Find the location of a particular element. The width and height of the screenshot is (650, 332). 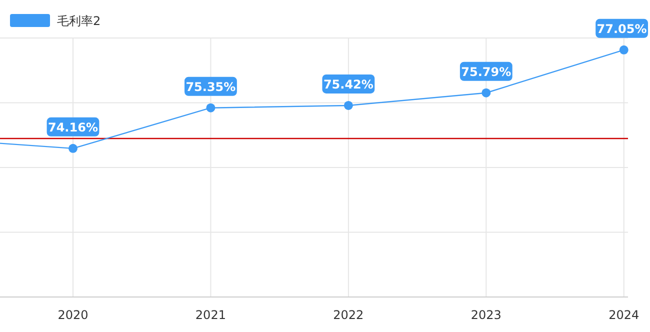

legend-label: 毛利率2 is located at coordinates (79, 21).